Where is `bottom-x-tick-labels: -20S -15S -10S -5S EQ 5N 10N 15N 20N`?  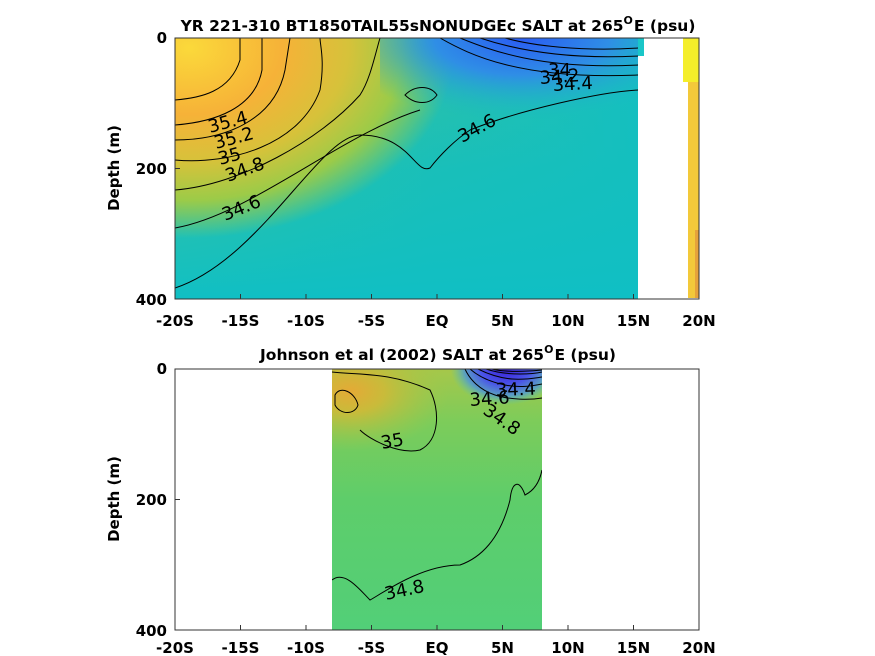
bottom-x-tick-labels: -20S -15S -10S -5S EQ 5N 10N 15N 20N is located at coordinates (436, 647).